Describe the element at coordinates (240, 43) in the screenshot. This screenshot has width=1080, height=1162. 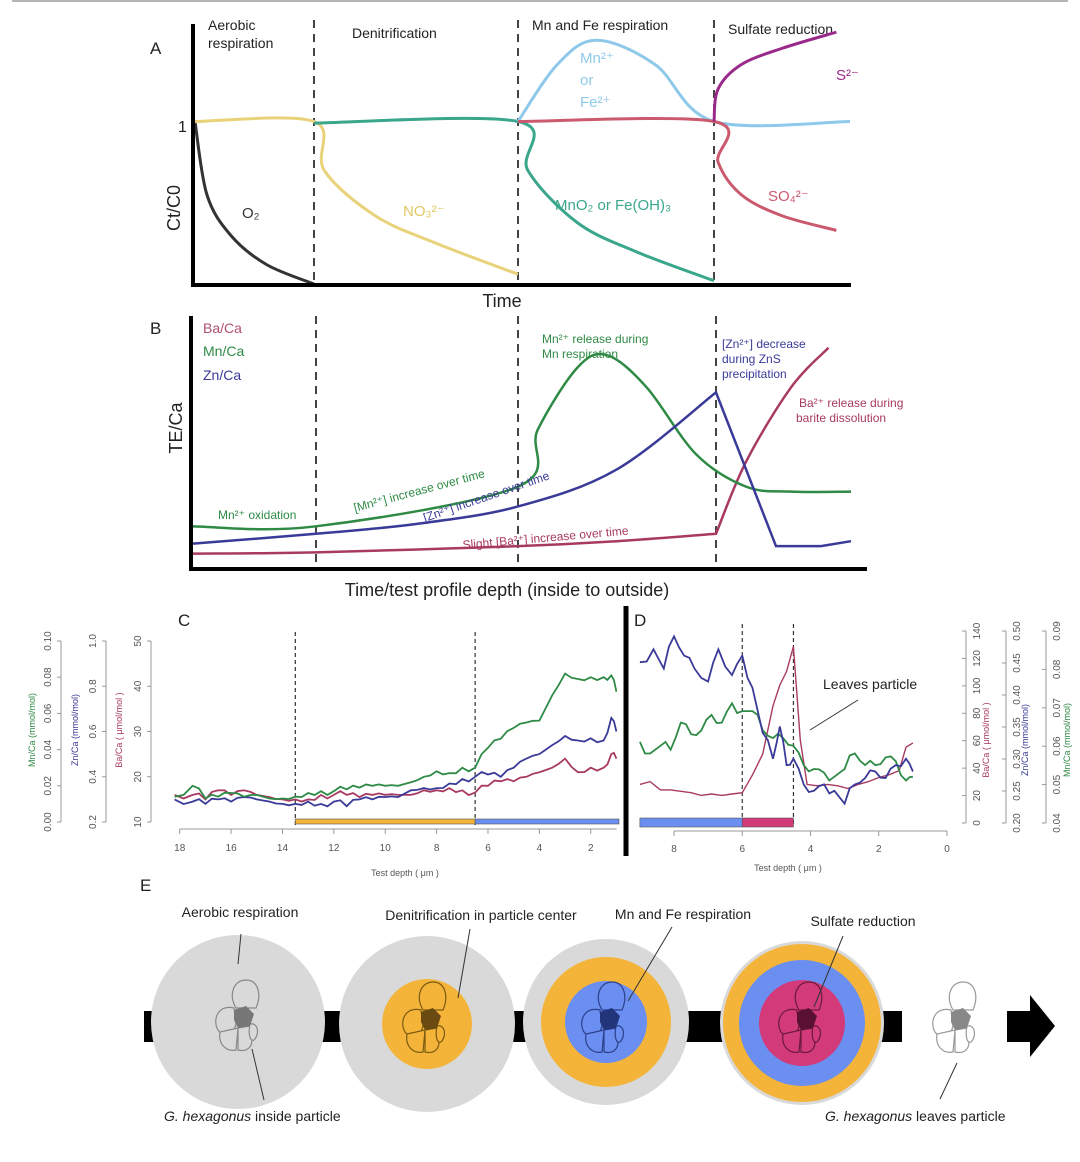
I see `phase-label-aerobic-line2: respiration` at that location.